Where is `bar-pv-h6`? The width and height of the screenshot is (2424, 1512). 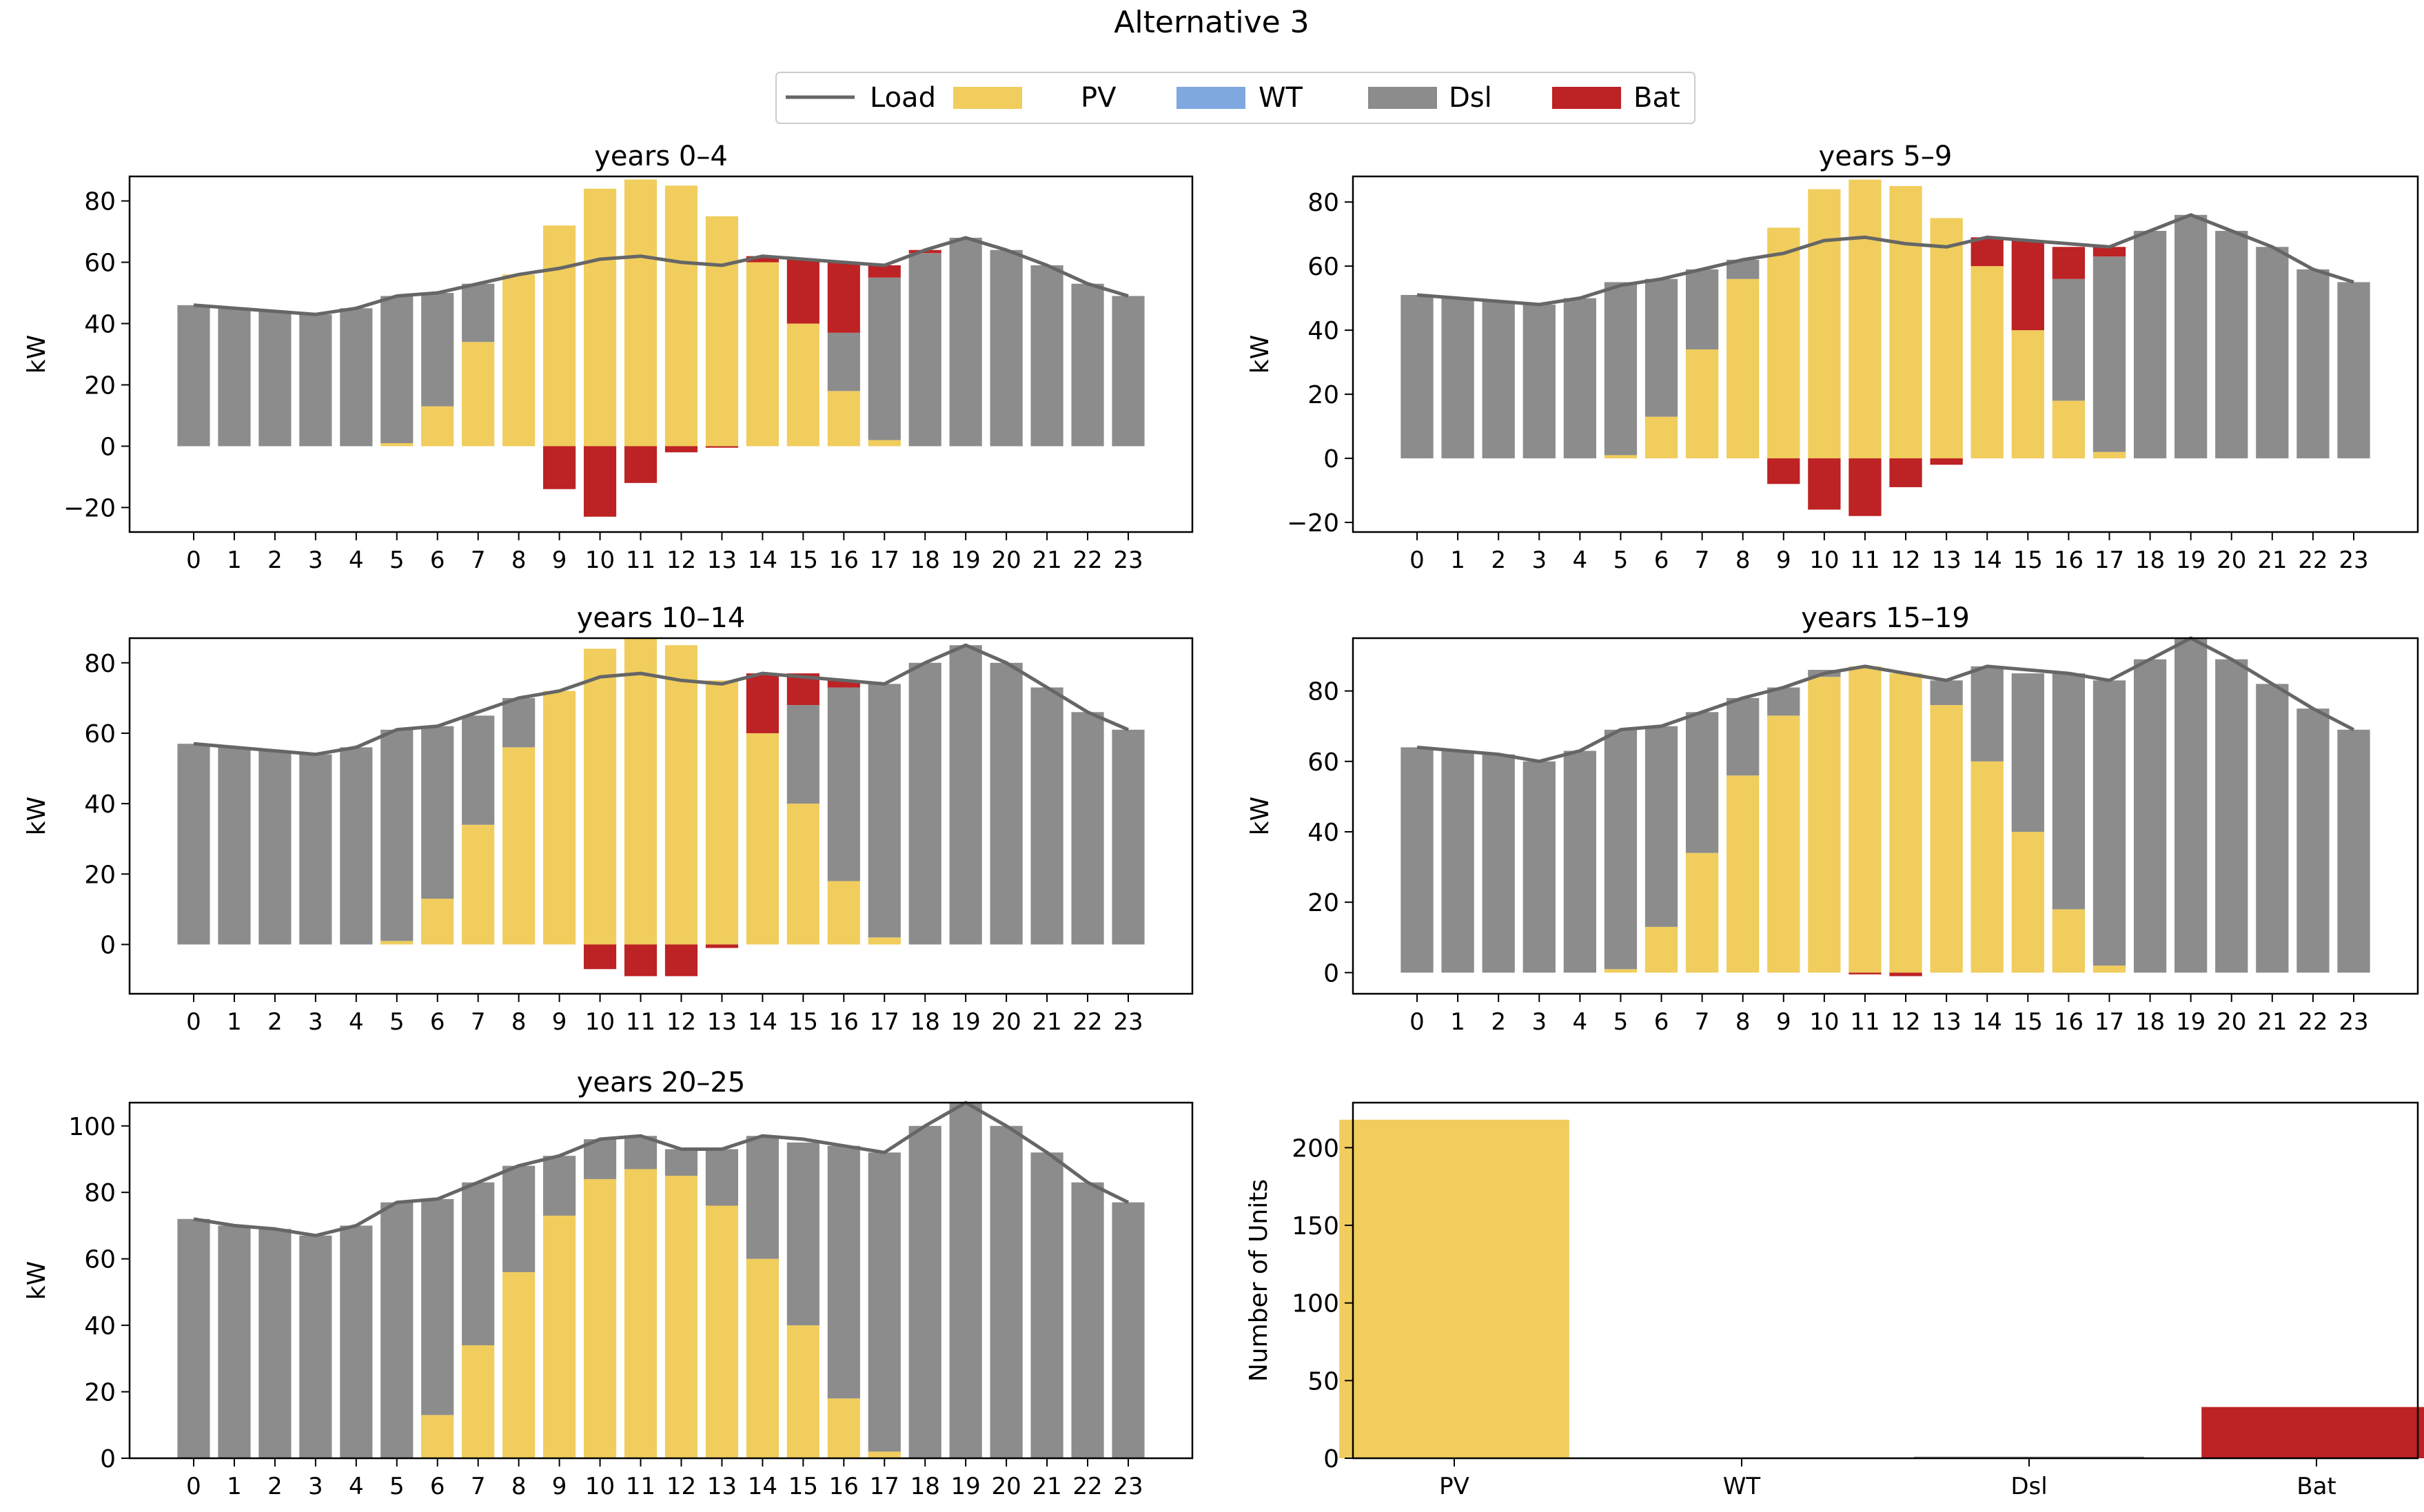
bar-pv-h6 is located at coordinates (437, 1437).